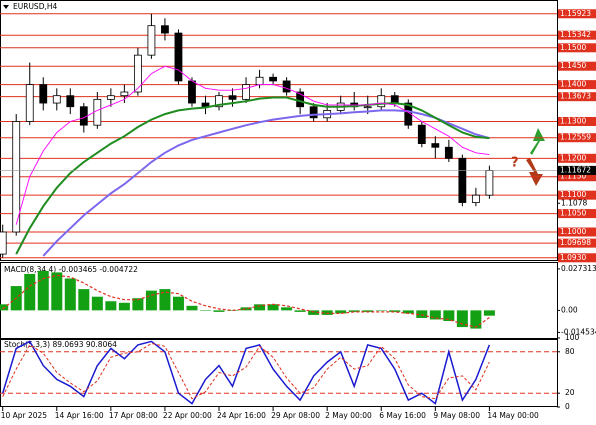  I want to click on x-tick-label: 2 May 00:00, so click(348, 415).